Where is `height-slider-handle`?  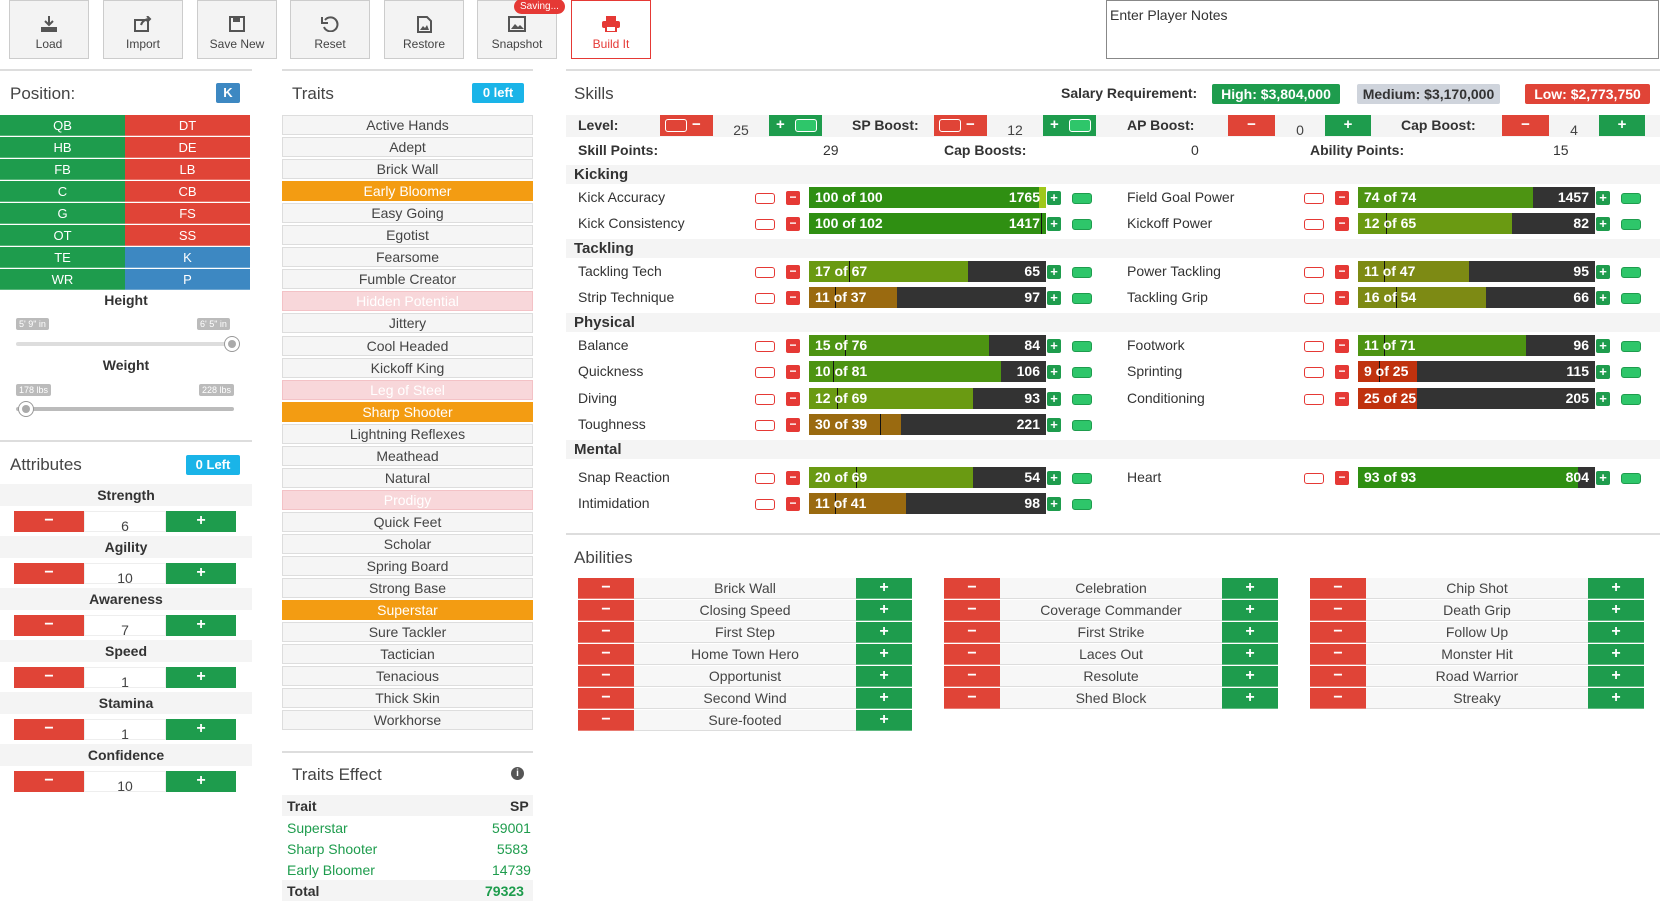
height-slider-handle is located at coordinates (232, 344).